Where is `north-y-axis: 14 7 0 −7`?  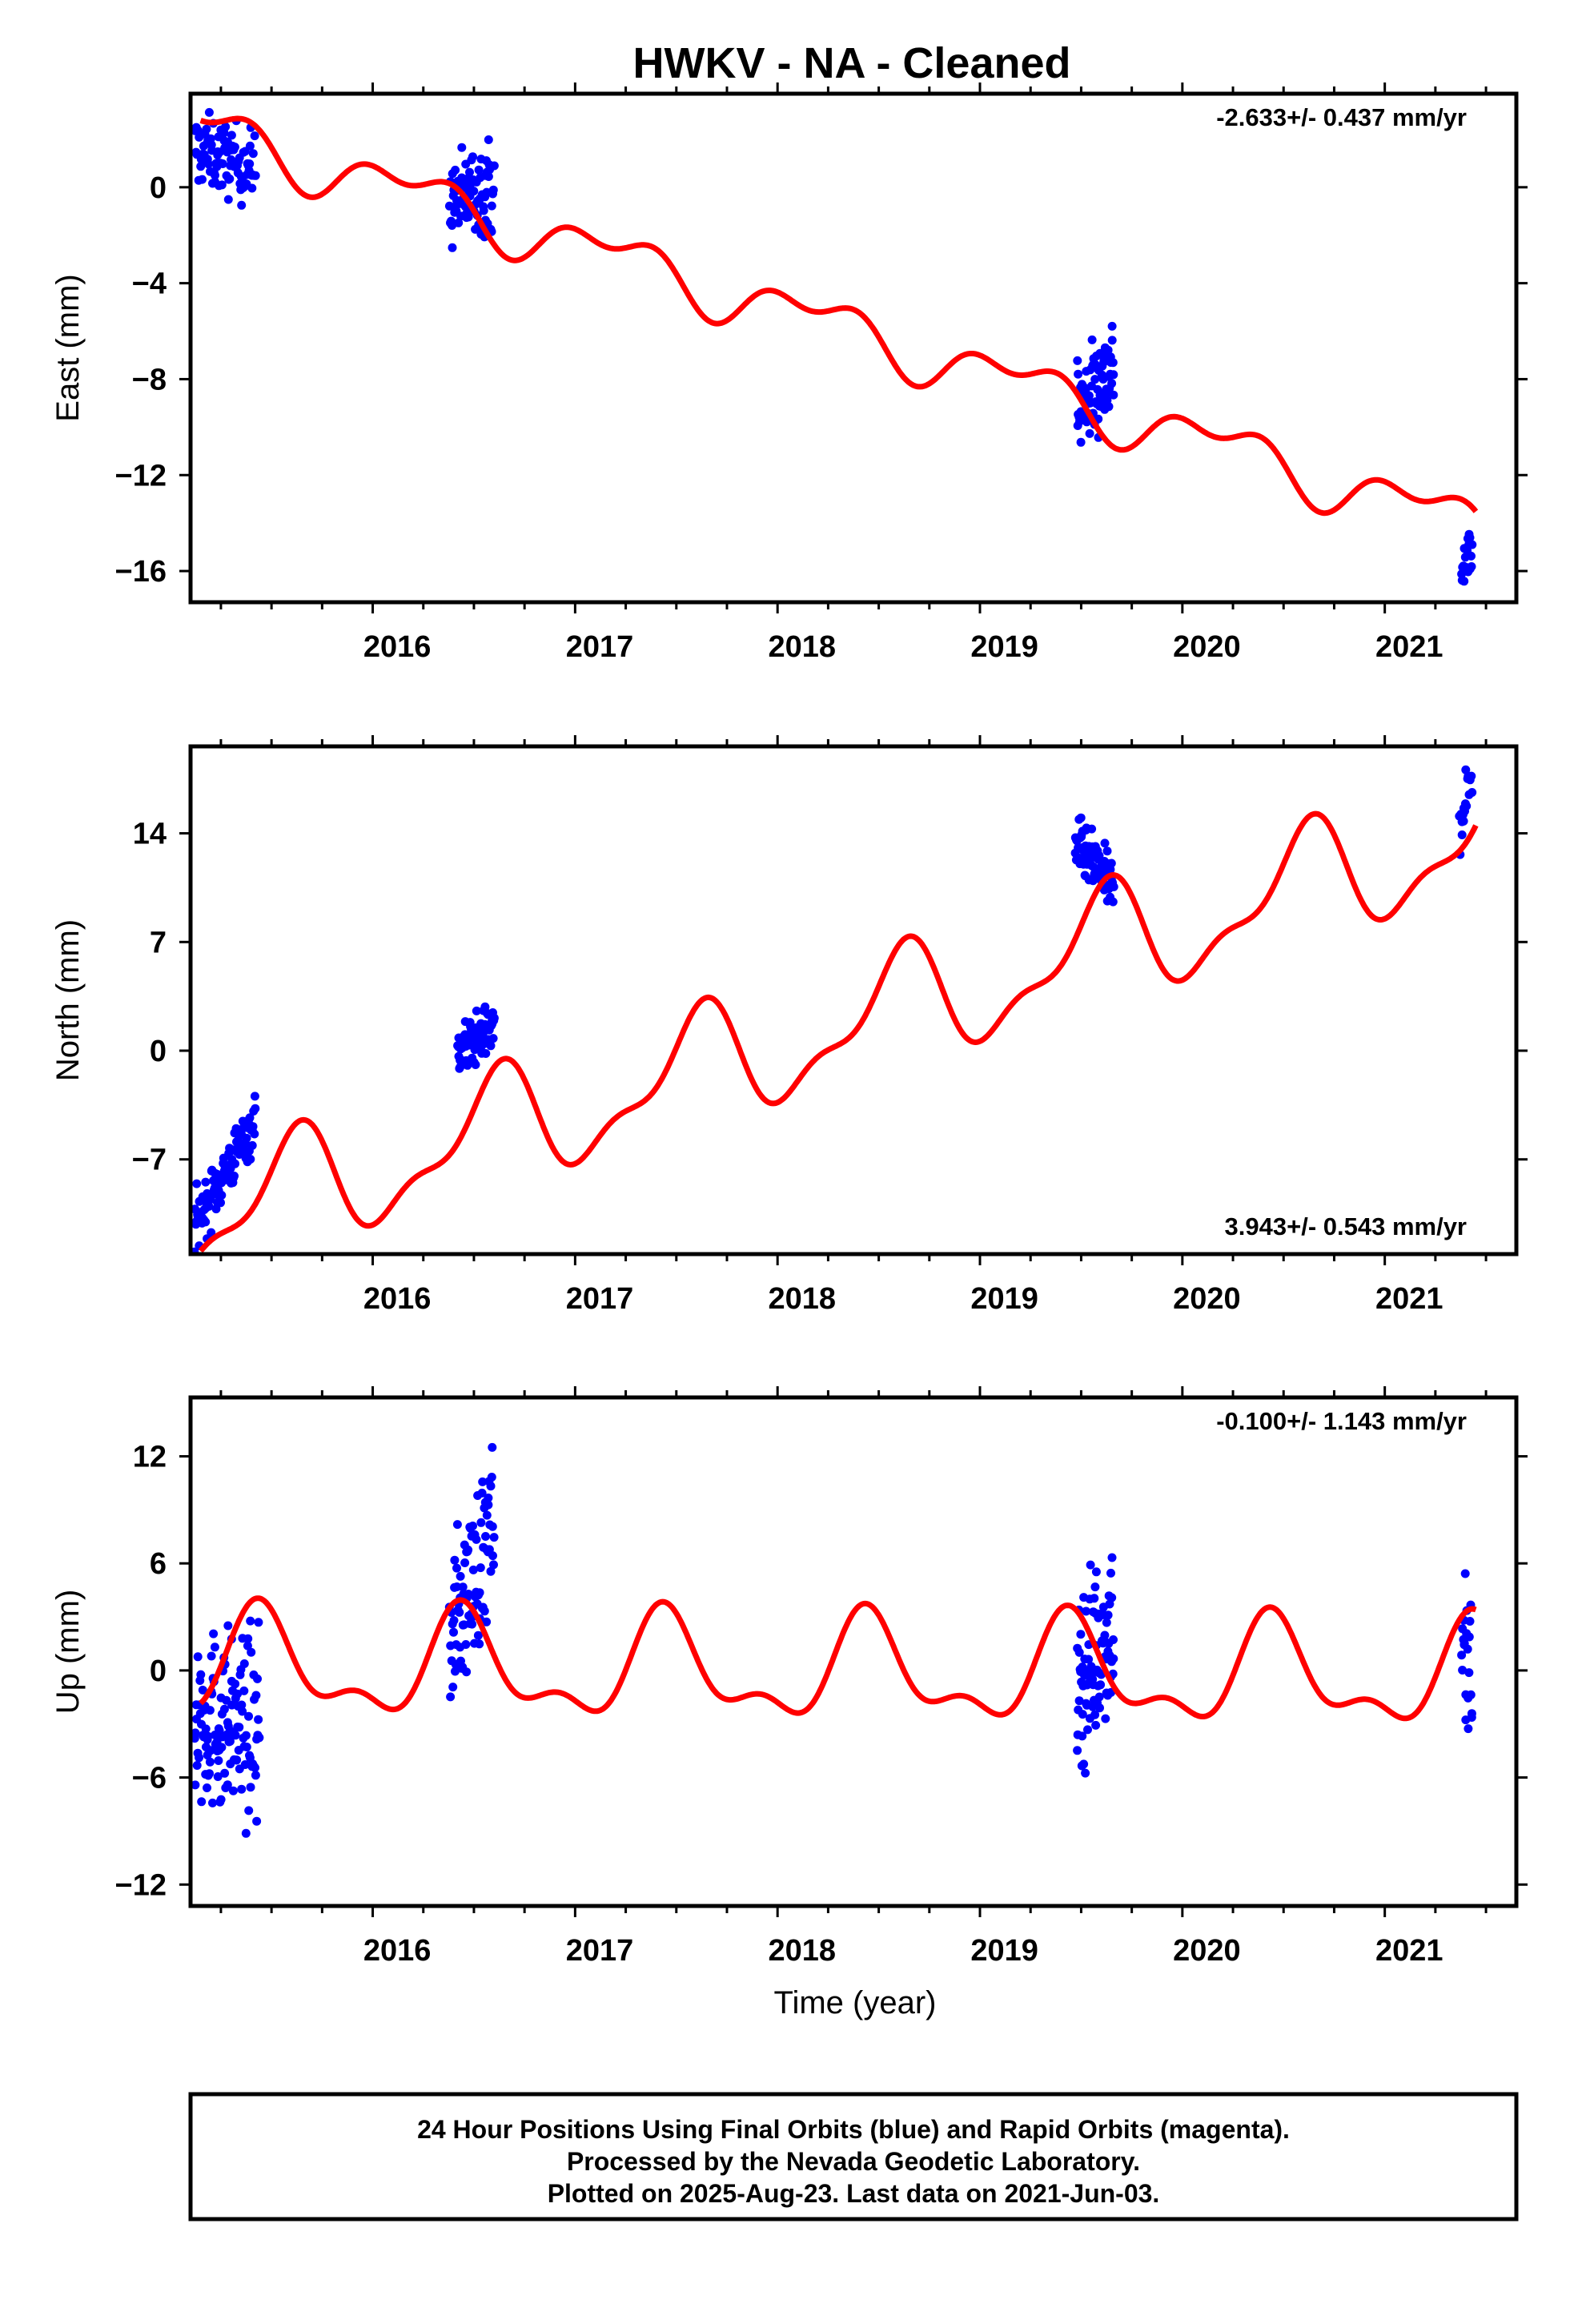 north-y-axis: 14 7 0 −7 is located at coordinates (830, 998).